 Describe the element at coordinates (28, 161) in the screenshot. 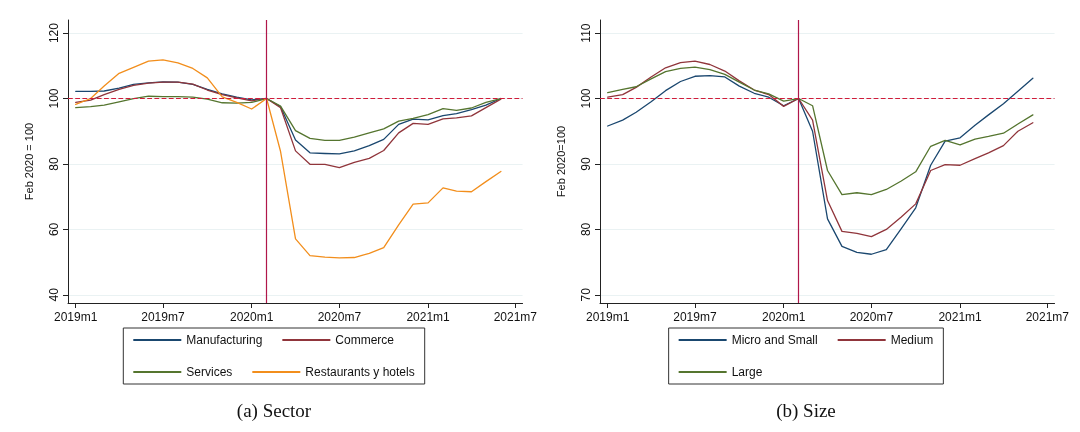

I see `y-axis-title: Feb 2020 = 100` at that location.